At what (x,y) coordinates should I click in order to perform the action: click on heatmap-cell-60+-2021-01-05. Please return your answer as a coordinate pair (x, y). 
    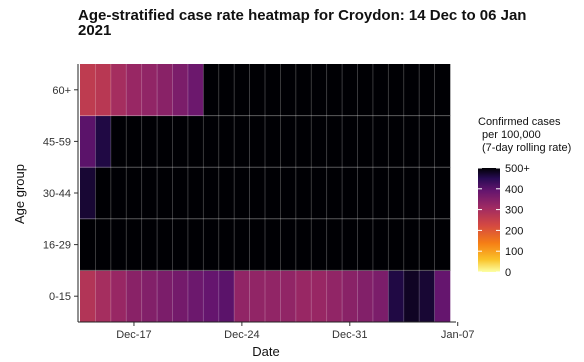
    Looking at the image, I should click on (427, 90).